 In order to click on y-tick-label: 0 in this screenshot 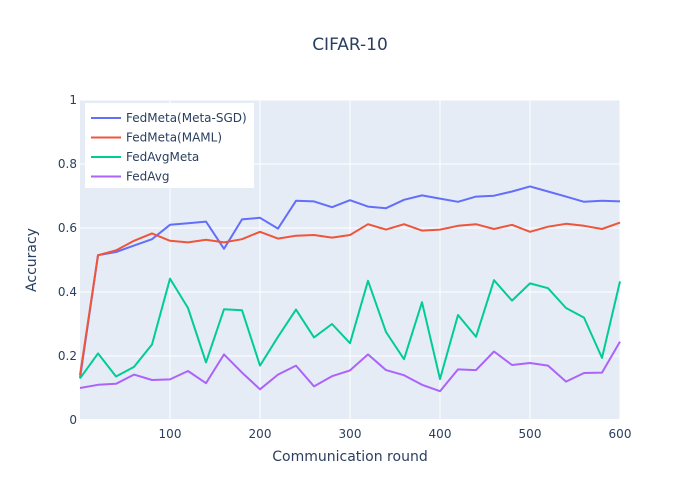, I will do `click(73, 420)`.